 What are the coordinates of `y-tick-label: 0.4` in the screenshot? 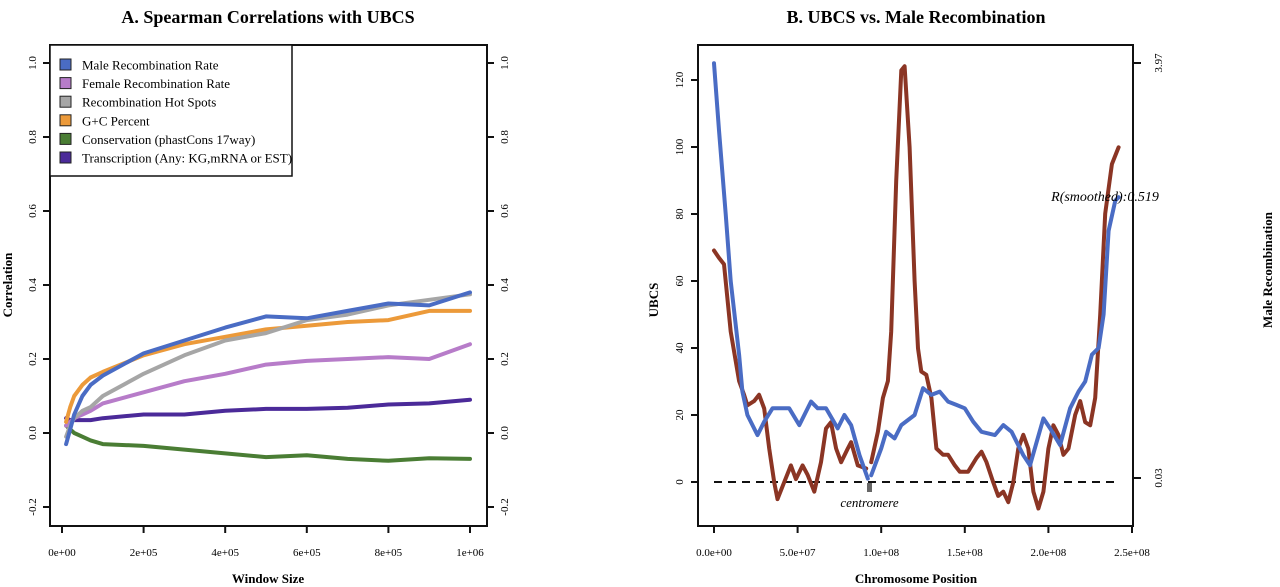 It's located at (33, 285).